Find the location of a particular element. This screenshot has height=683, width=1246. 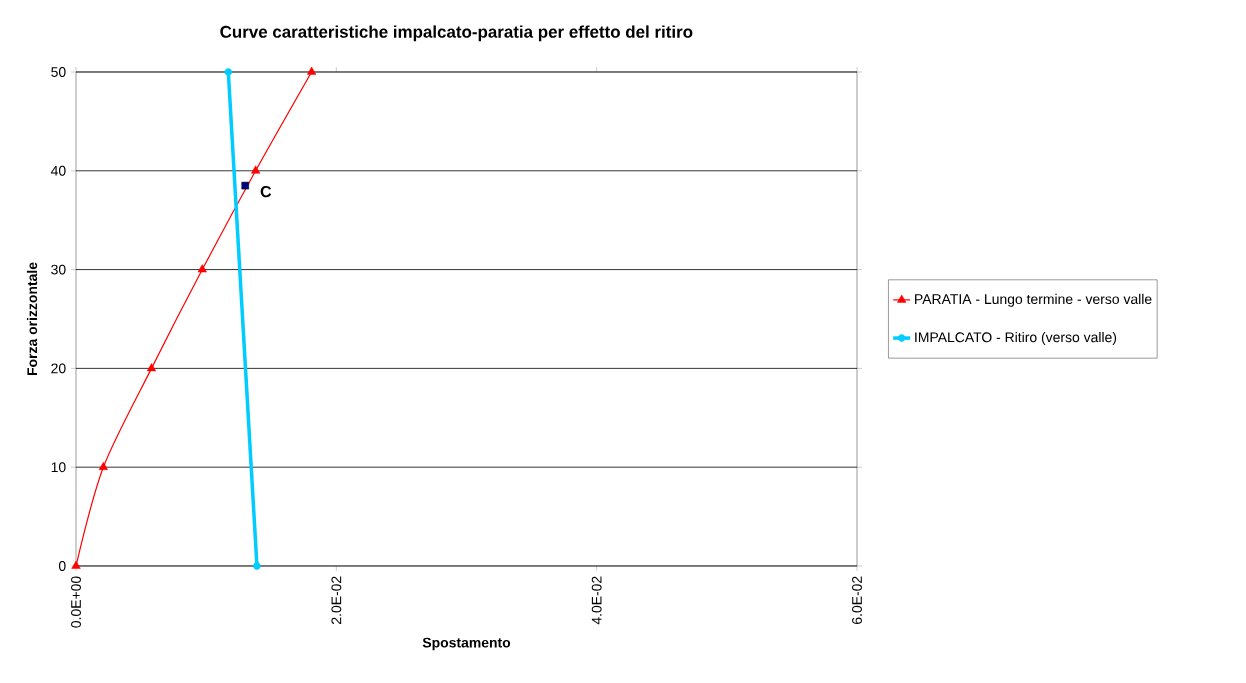

x-tick-label: 2.0E-02 is located at coordinates (336, 600).